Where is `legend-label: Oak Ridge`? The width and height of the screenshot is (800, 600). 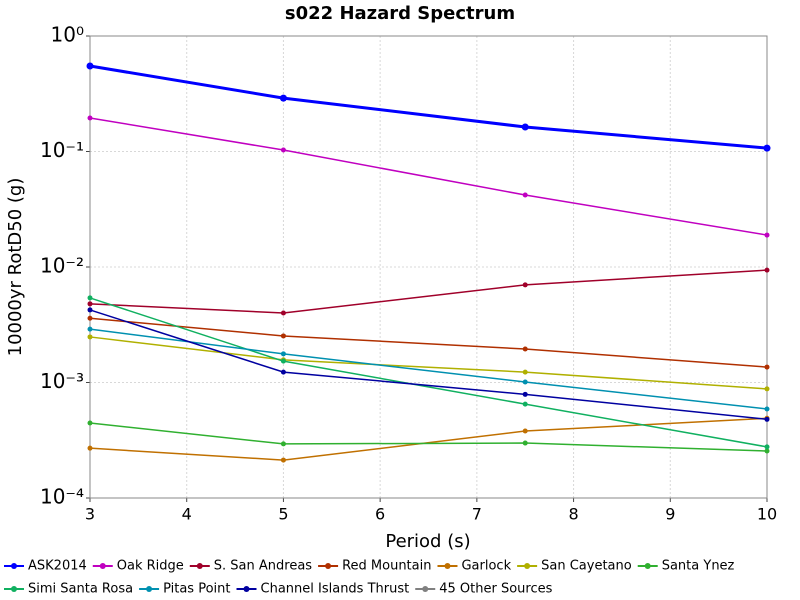 legend-label: Oak Ridge is located at coordinates (150, 566).